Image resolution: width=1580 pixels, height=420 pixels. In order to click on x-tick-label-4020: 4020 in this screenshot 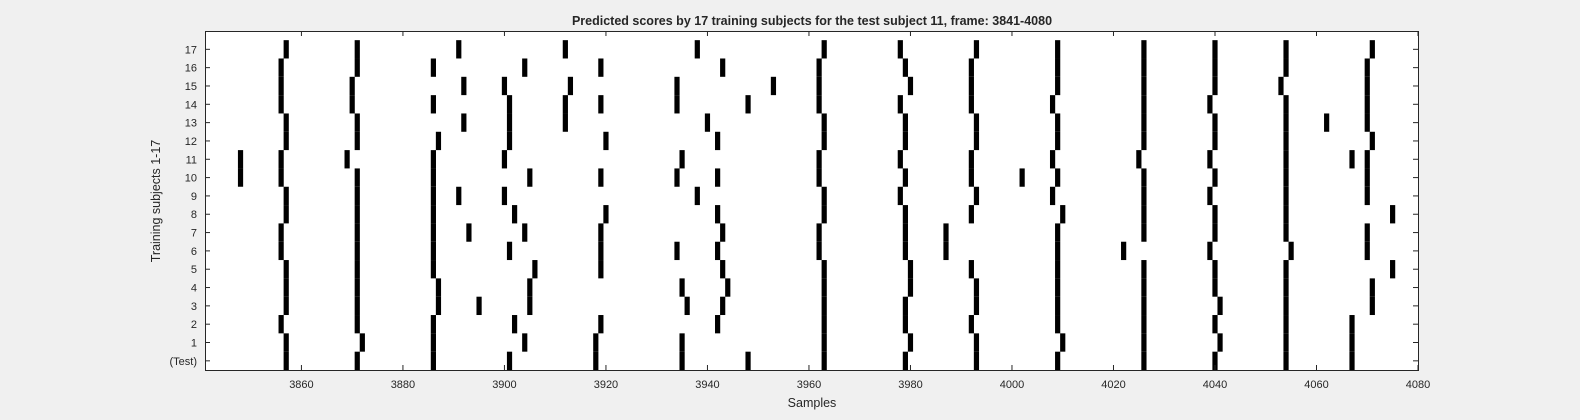, I will do `click(1113, 385)`.